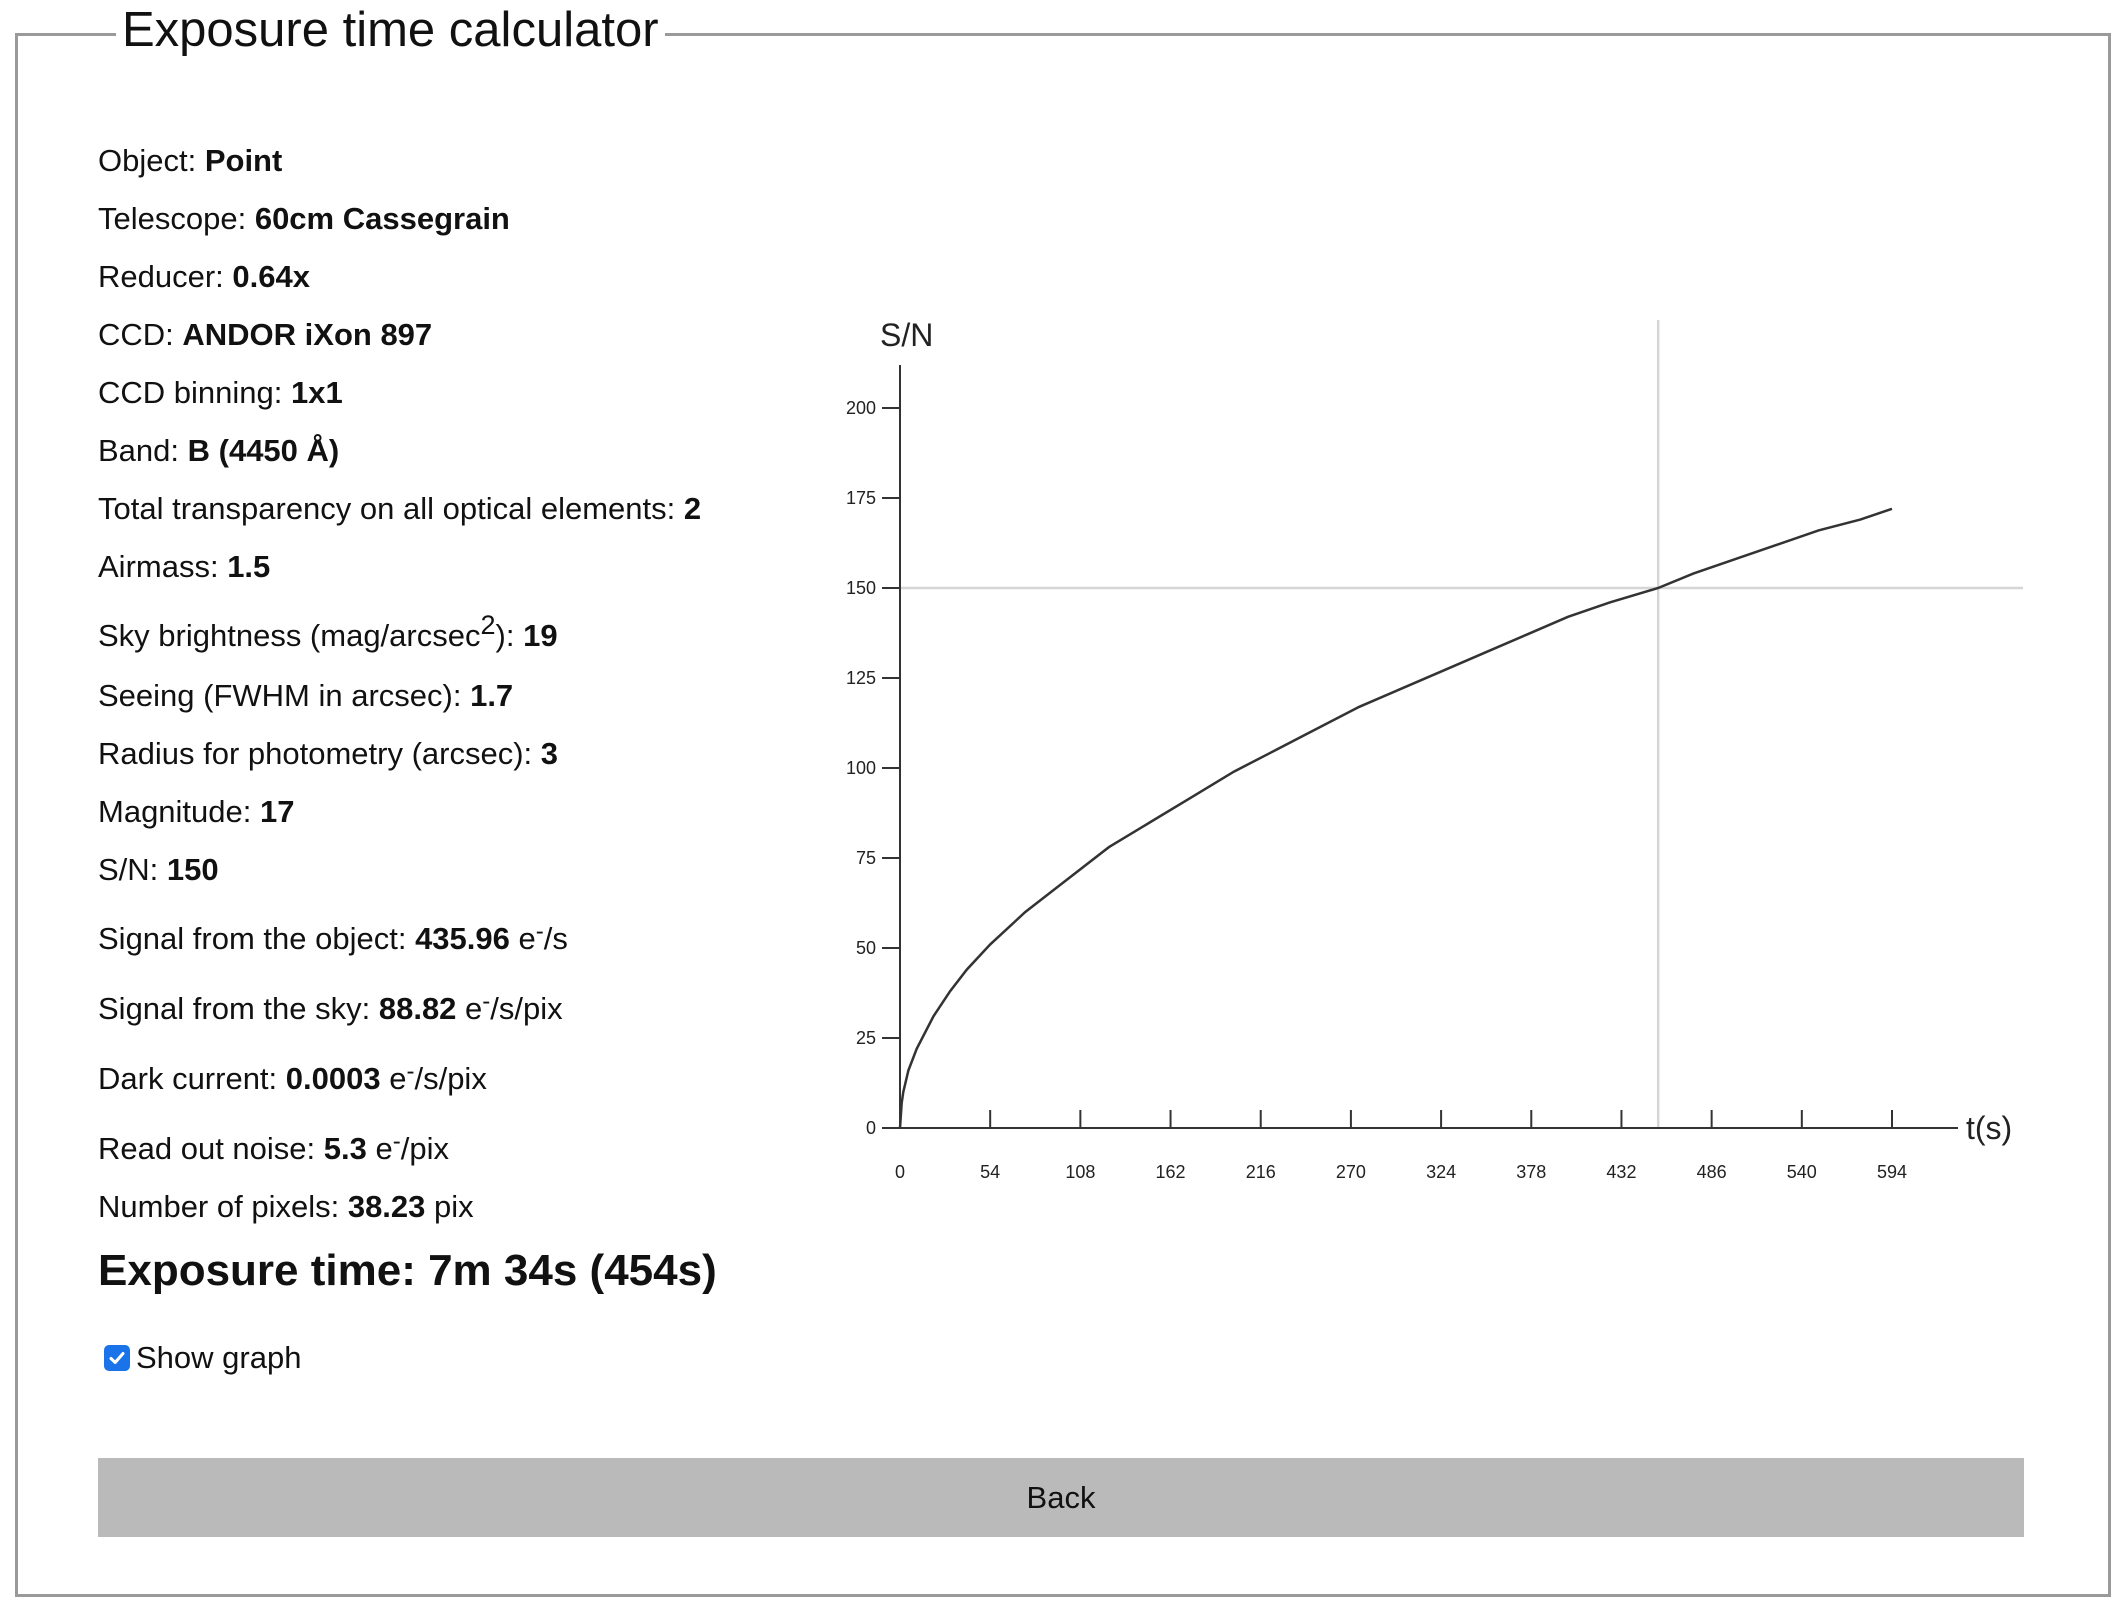 The height and width of the screenshot is (1604, 2118). What do you see at coordinates (1531, 1172) in the screenshot?
I see `x-tick-label: 378` at bounding box center [1531, 1172].